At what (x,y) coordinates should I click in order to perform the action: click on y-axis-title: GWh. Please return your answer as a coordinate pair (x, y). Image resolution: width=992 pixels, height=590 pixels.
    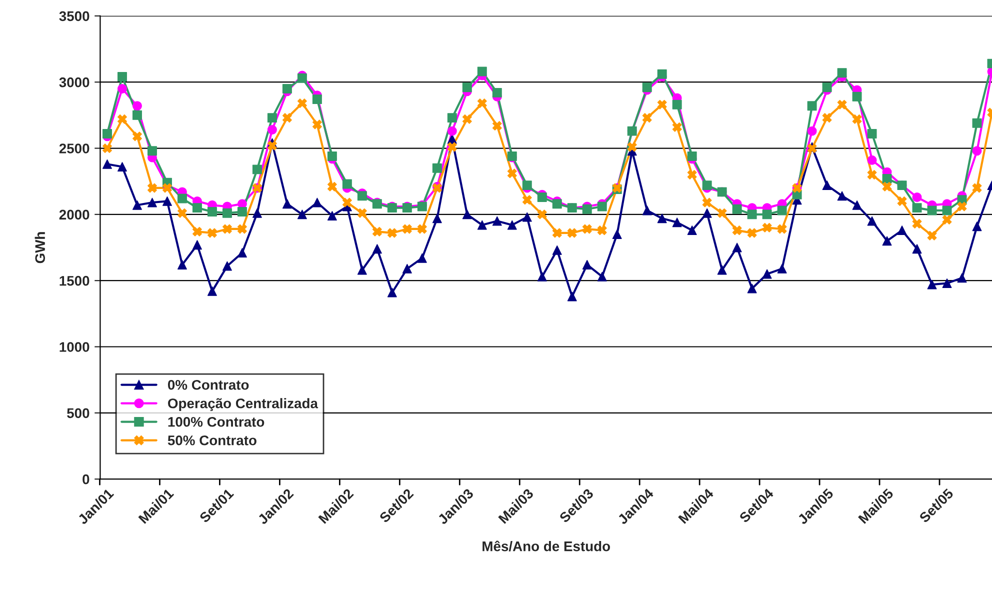
    Looking at the image, I should click on (40, 248).